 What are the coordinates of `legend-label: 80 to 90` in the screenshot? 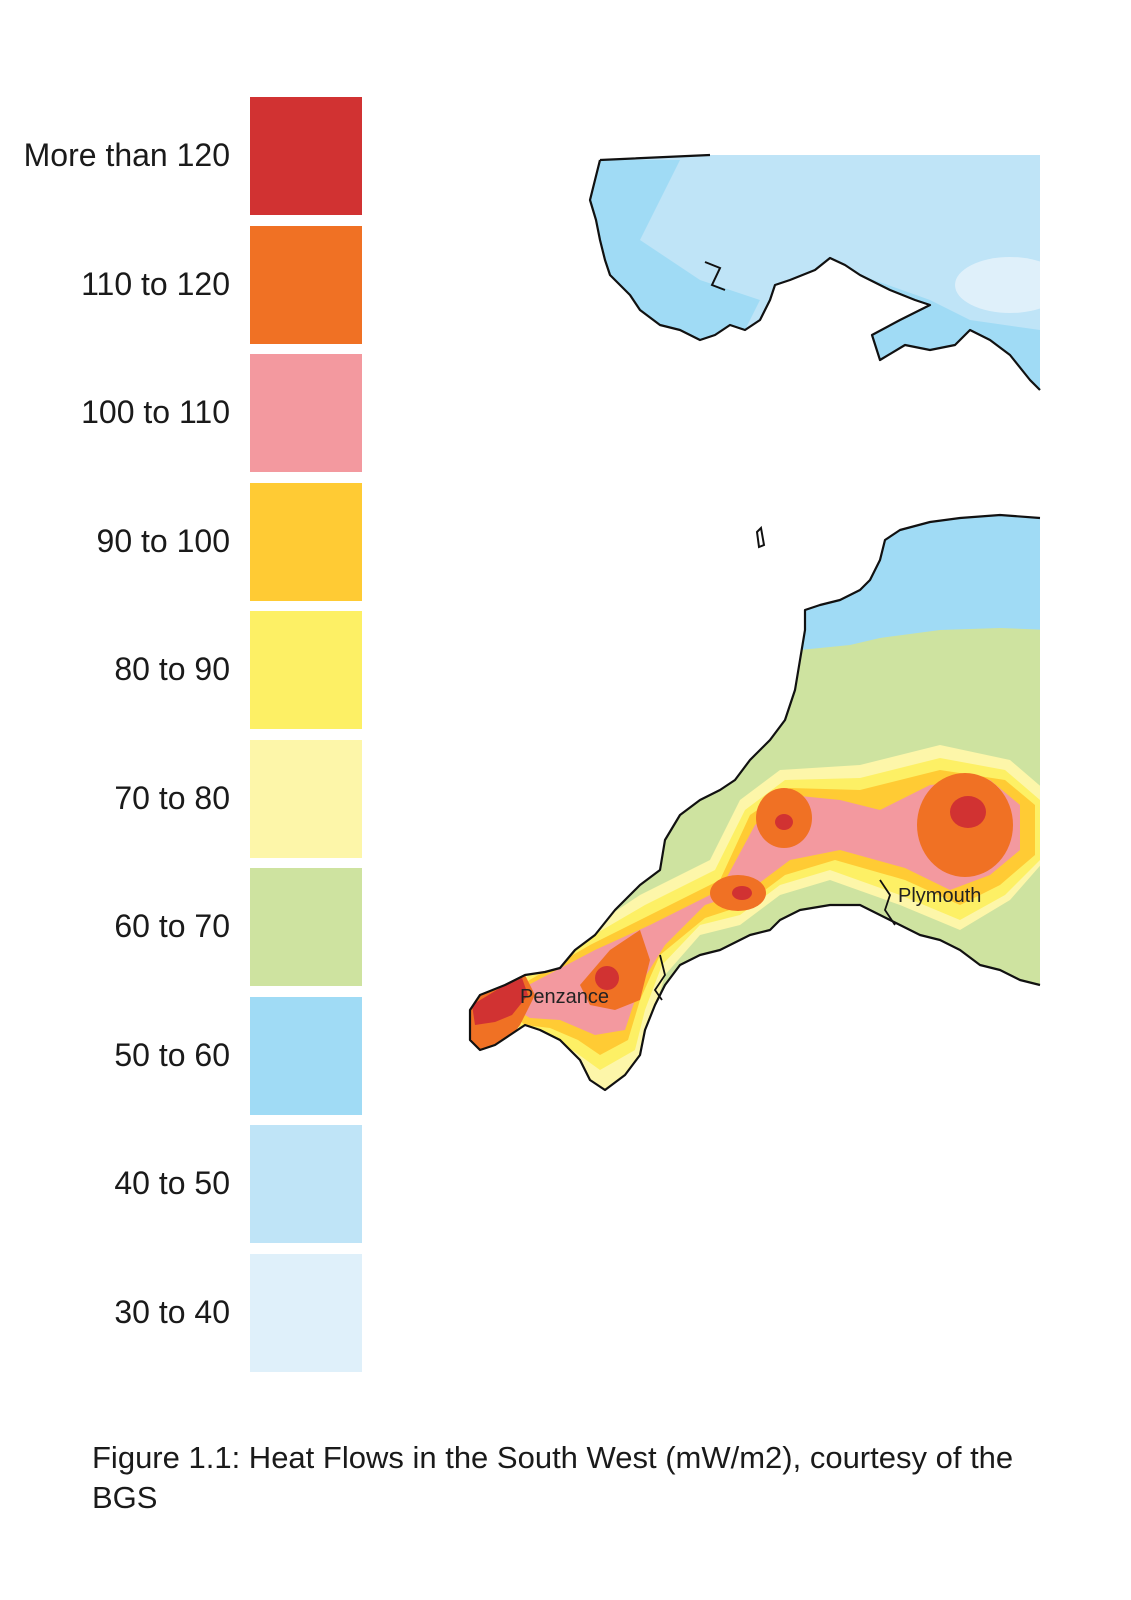 It's located at (172, 669).